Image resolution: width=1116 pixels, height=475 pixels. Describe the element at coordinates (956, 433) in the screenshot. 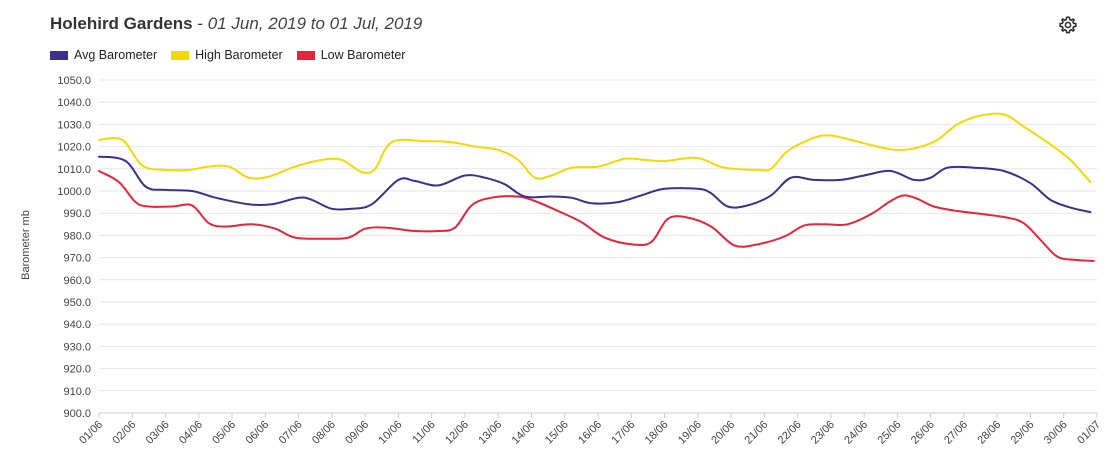

I see `x-tick-label: 27/06` at that location.